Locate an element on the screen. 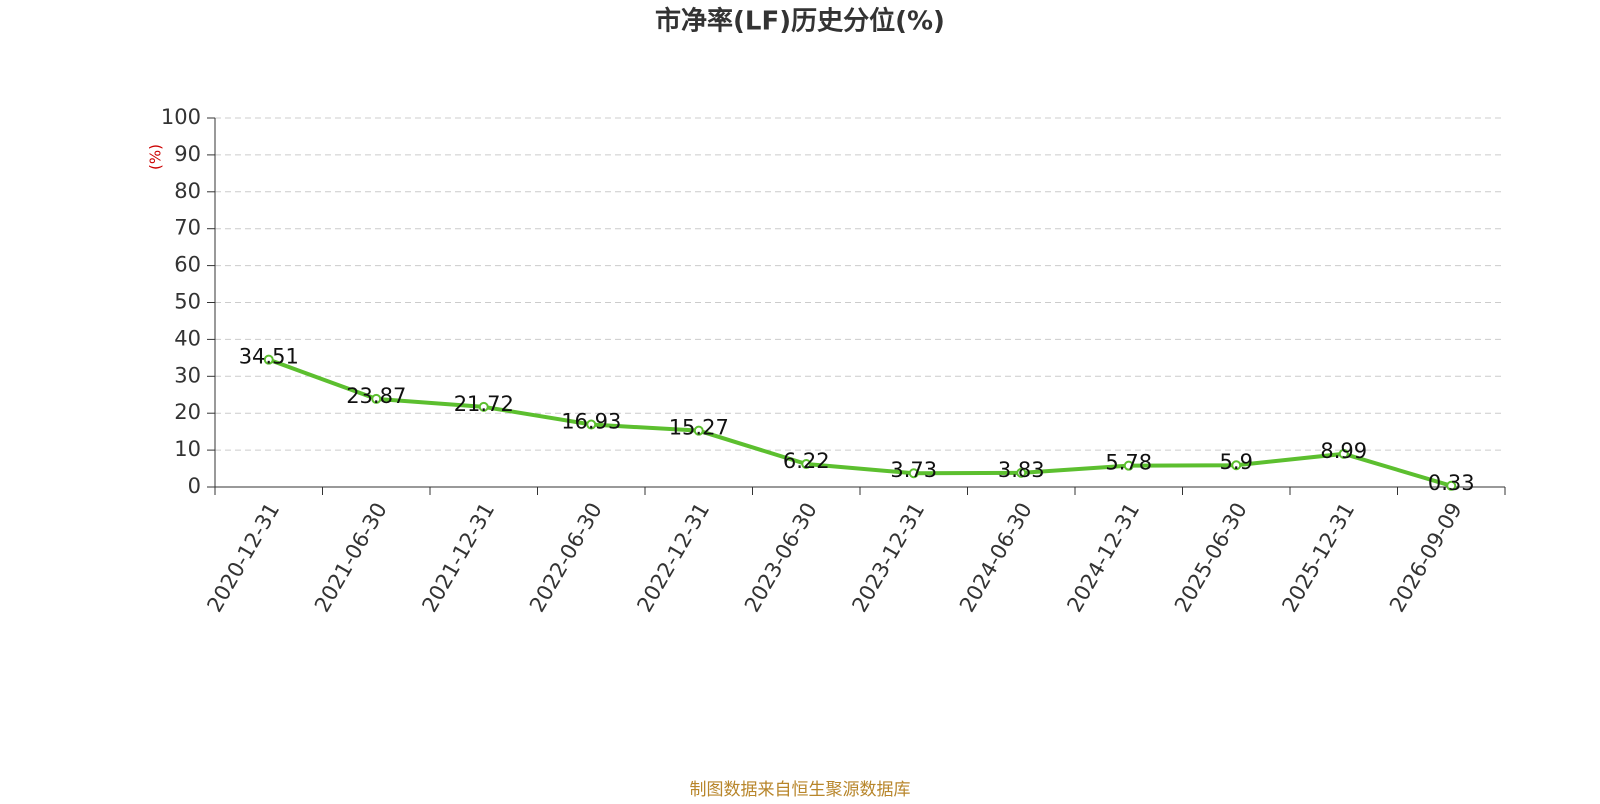  source-note: 制图数据来自恒生聚源数据库 is located at coordinates (800, 790).